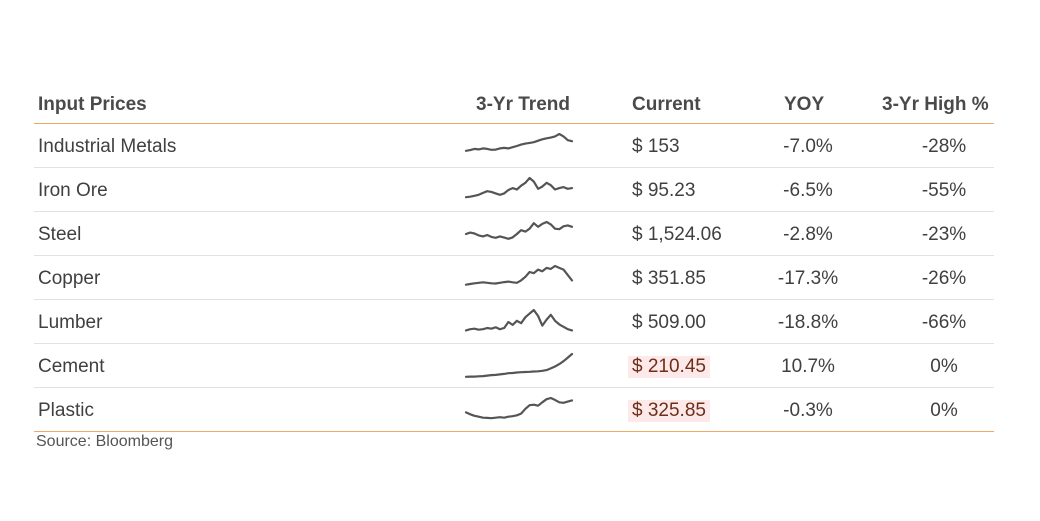  Describe the element at coordinates (808, 146) in the screenshot. I see `row-yoy: -7.0%` at that location.